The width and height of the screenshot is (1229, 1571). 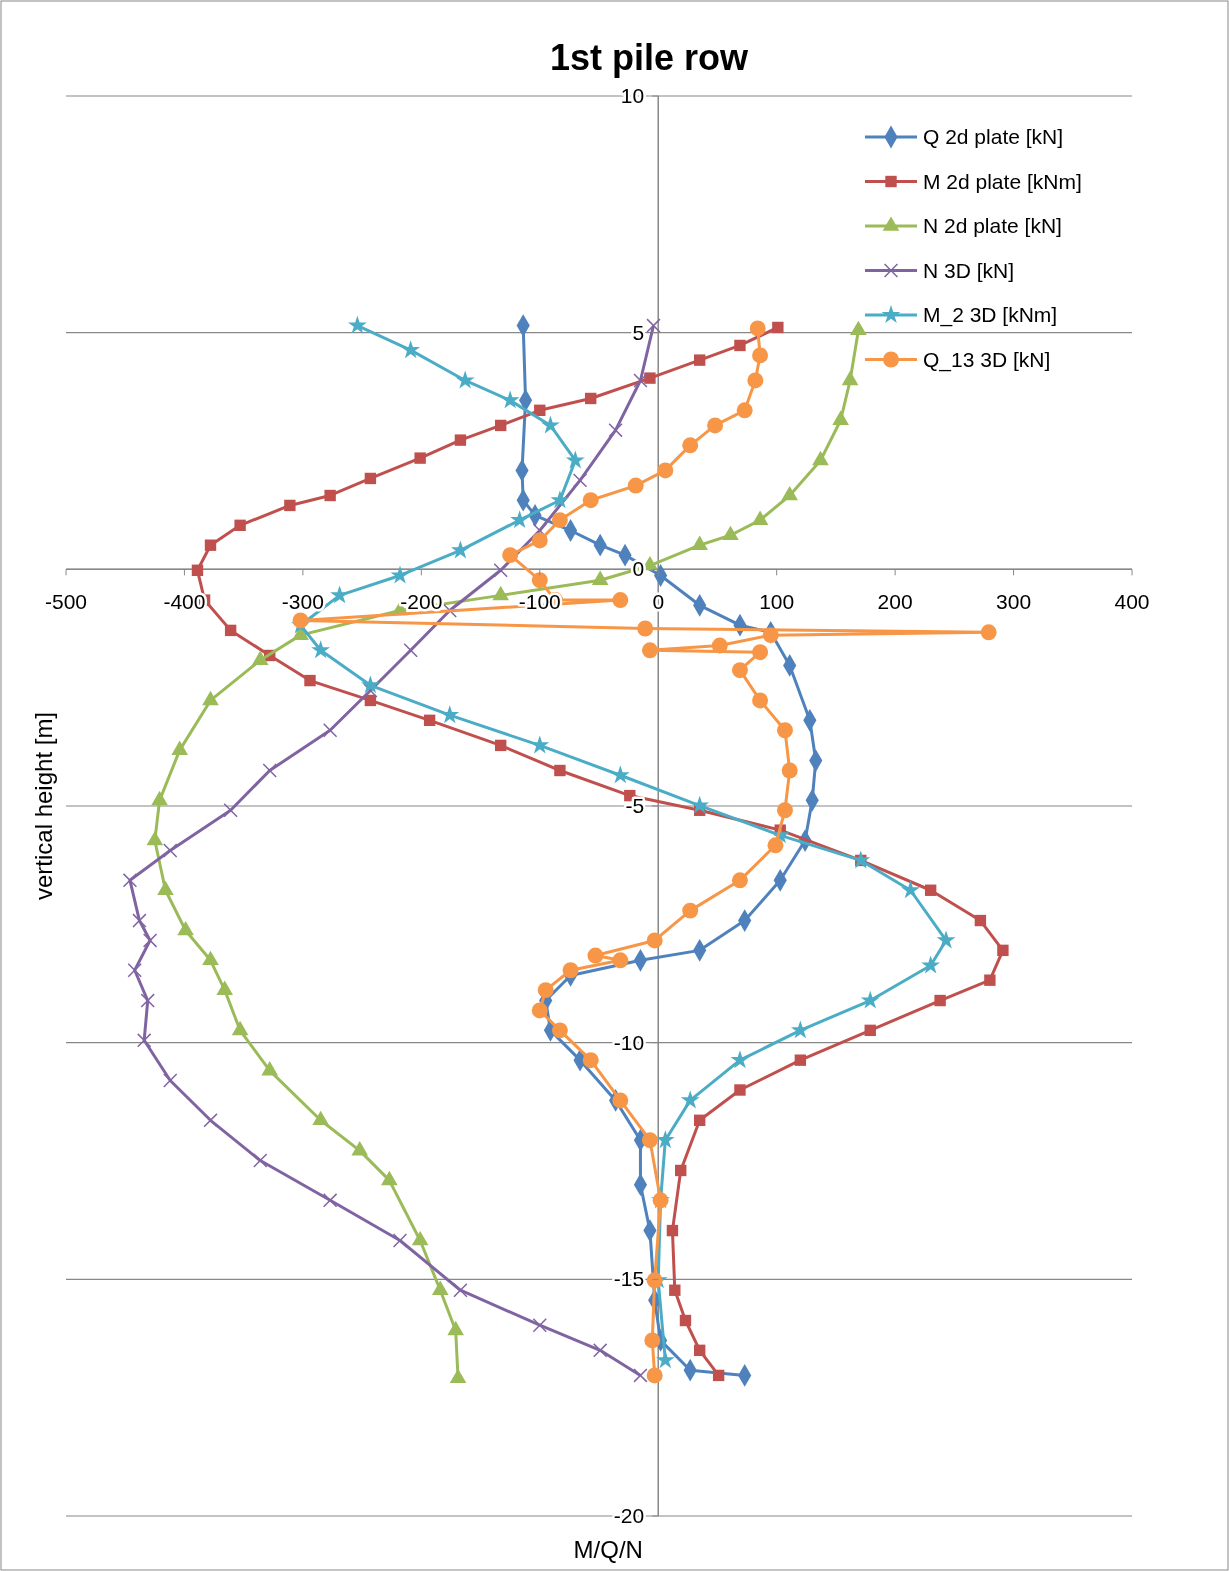 I want to click on x-axis-title: M/Q/N, so click(x=608, y=1549).